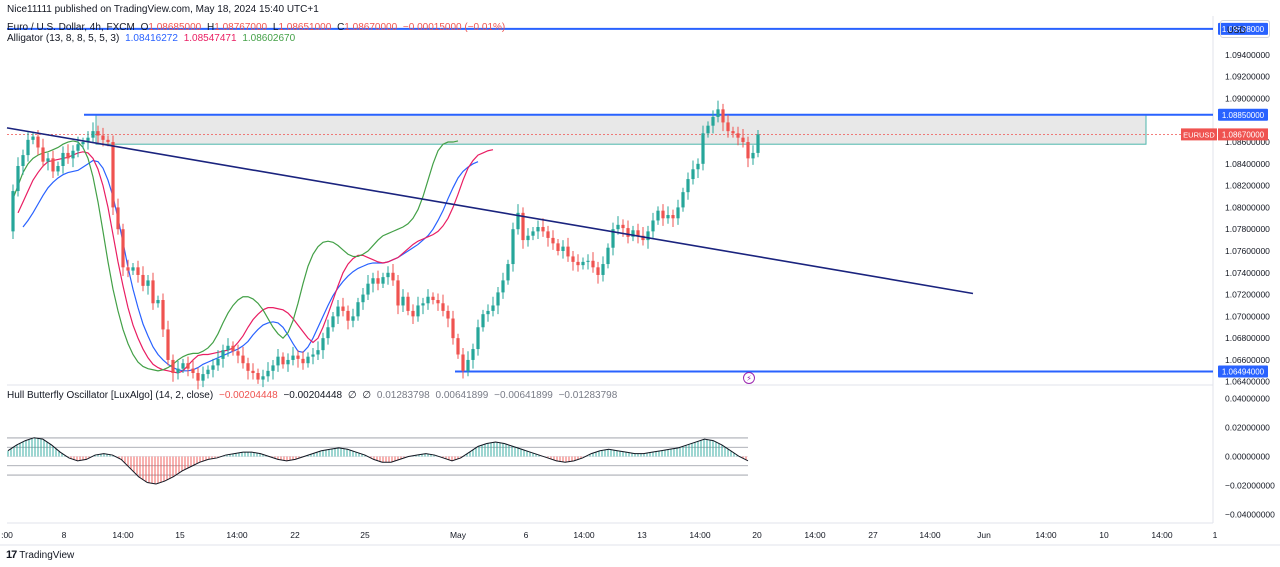 The width and height of the screenshot is (1280, 567). I want to click on symbol-badge, so click(1199, 134).